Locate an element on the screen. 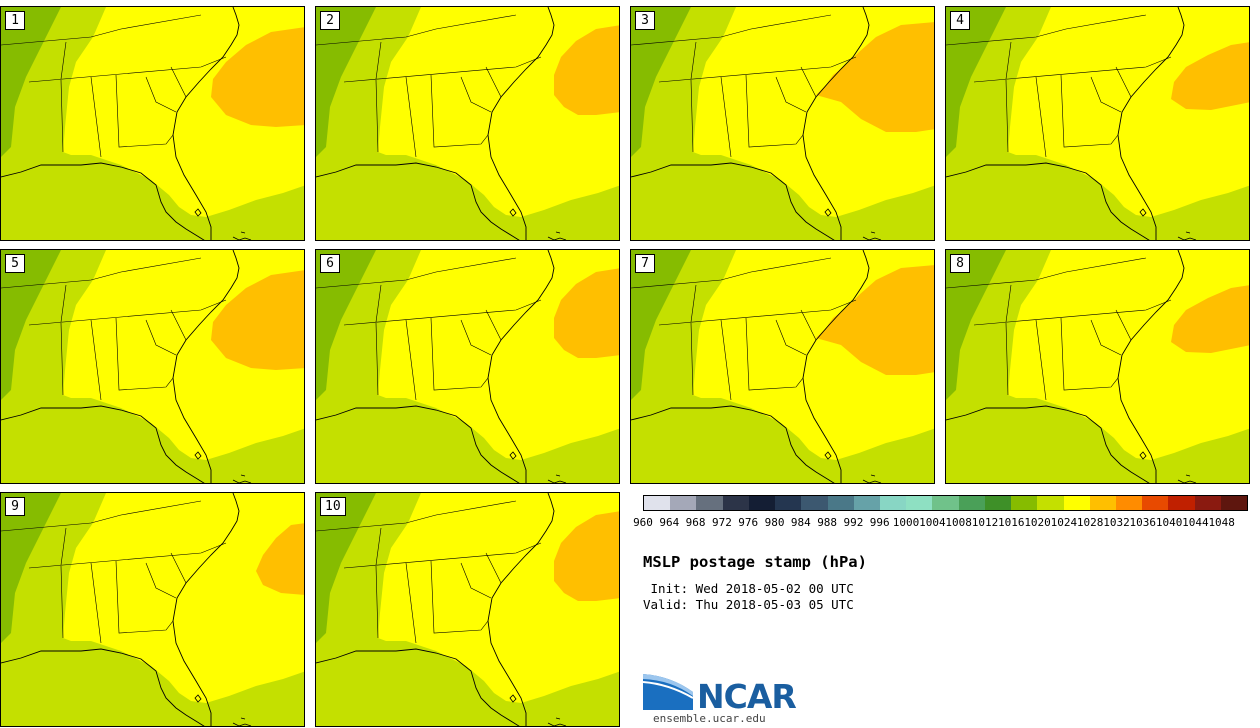  logo-url: ensemble.ucar.edu is located at coordinates (709, 718).